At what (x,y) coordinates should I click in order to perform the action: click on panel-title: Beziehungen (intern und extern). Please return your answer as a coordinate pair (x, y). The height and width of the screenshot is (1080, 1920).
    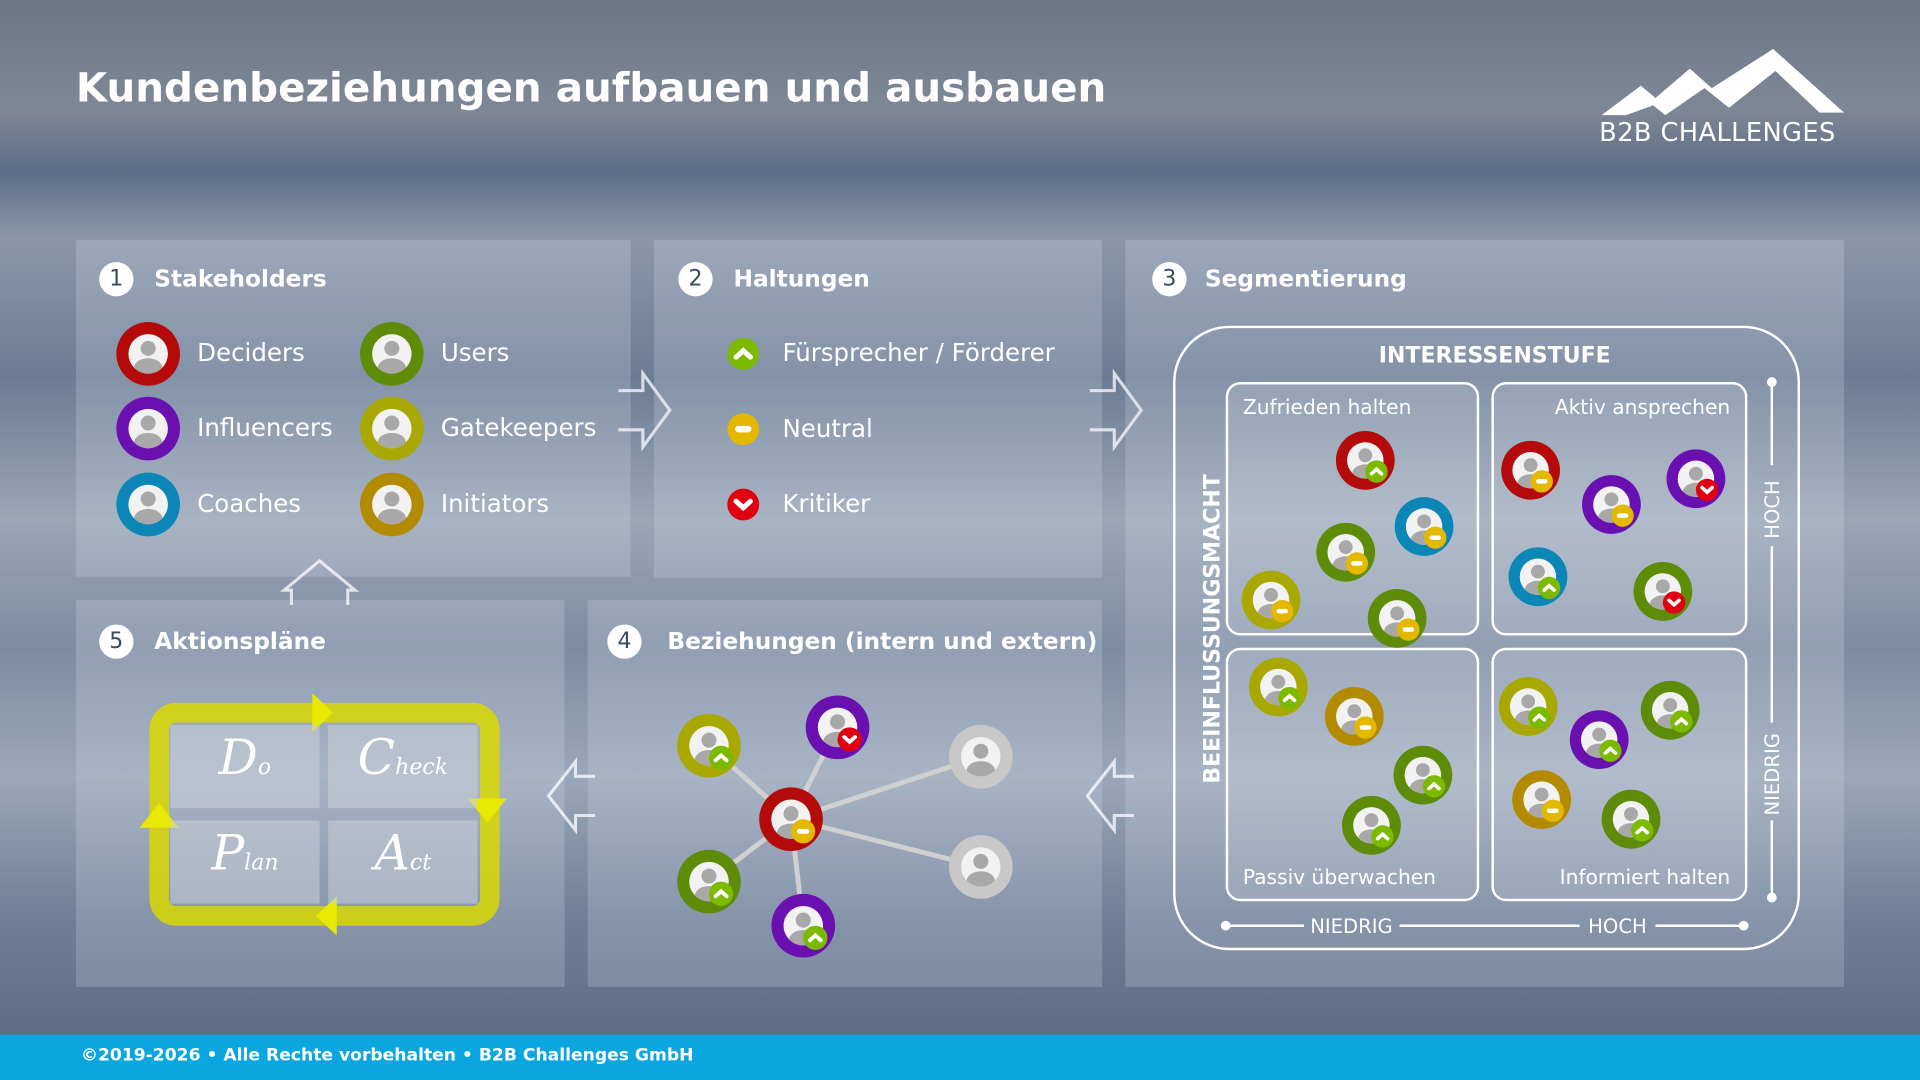
    Looking at the image, I should click on (882, 642).